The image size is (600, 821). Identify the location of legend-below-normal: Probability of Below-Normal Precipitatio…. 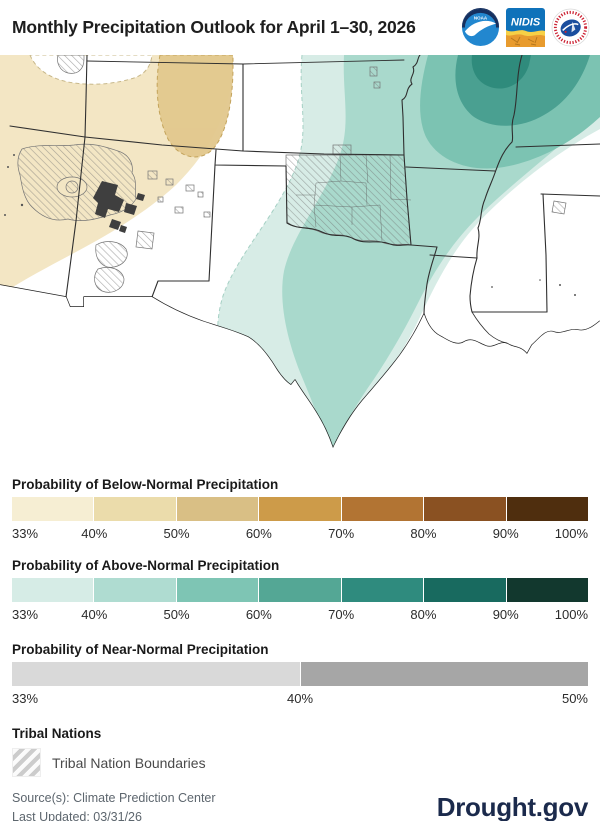
(300, 509).